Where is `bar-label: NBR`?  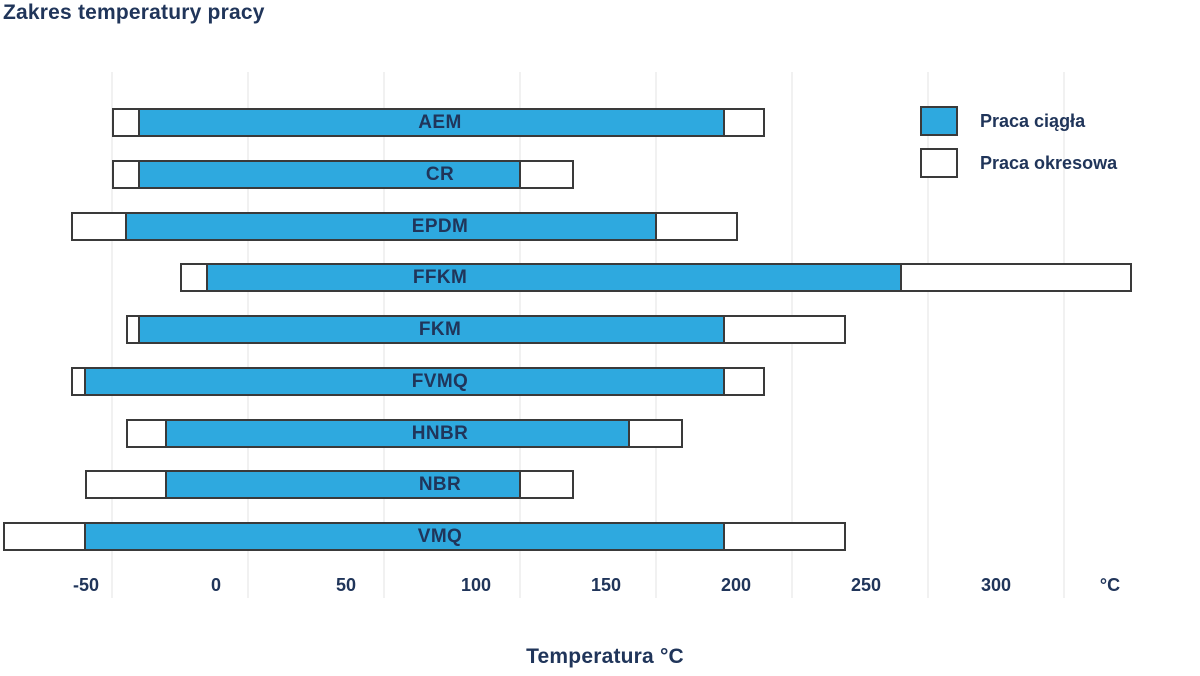
bar-label: NBR is located at coordinates (440, 485).